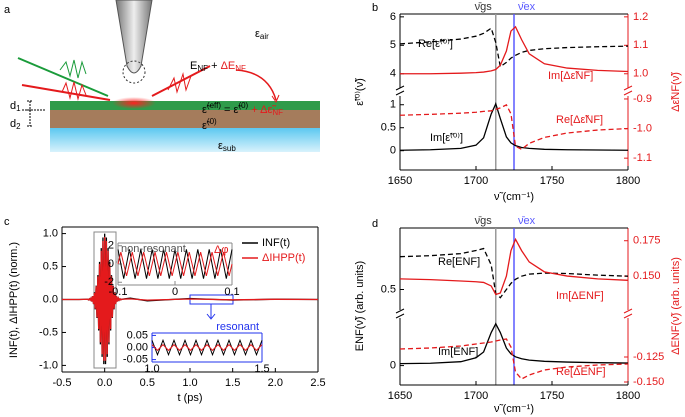 This screenshot has height=417, width=685. I want to click on y-tick-label: 1, so click(393, 105).